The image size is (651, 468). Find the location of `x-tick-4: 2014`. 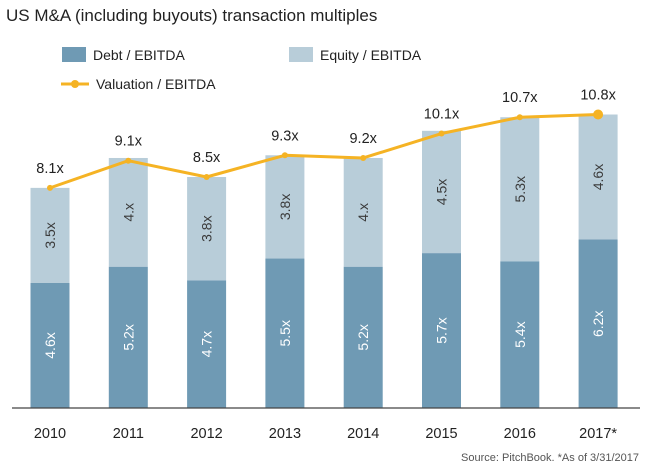

x-tick-4: 2014 is located at coordinates (363, 434).